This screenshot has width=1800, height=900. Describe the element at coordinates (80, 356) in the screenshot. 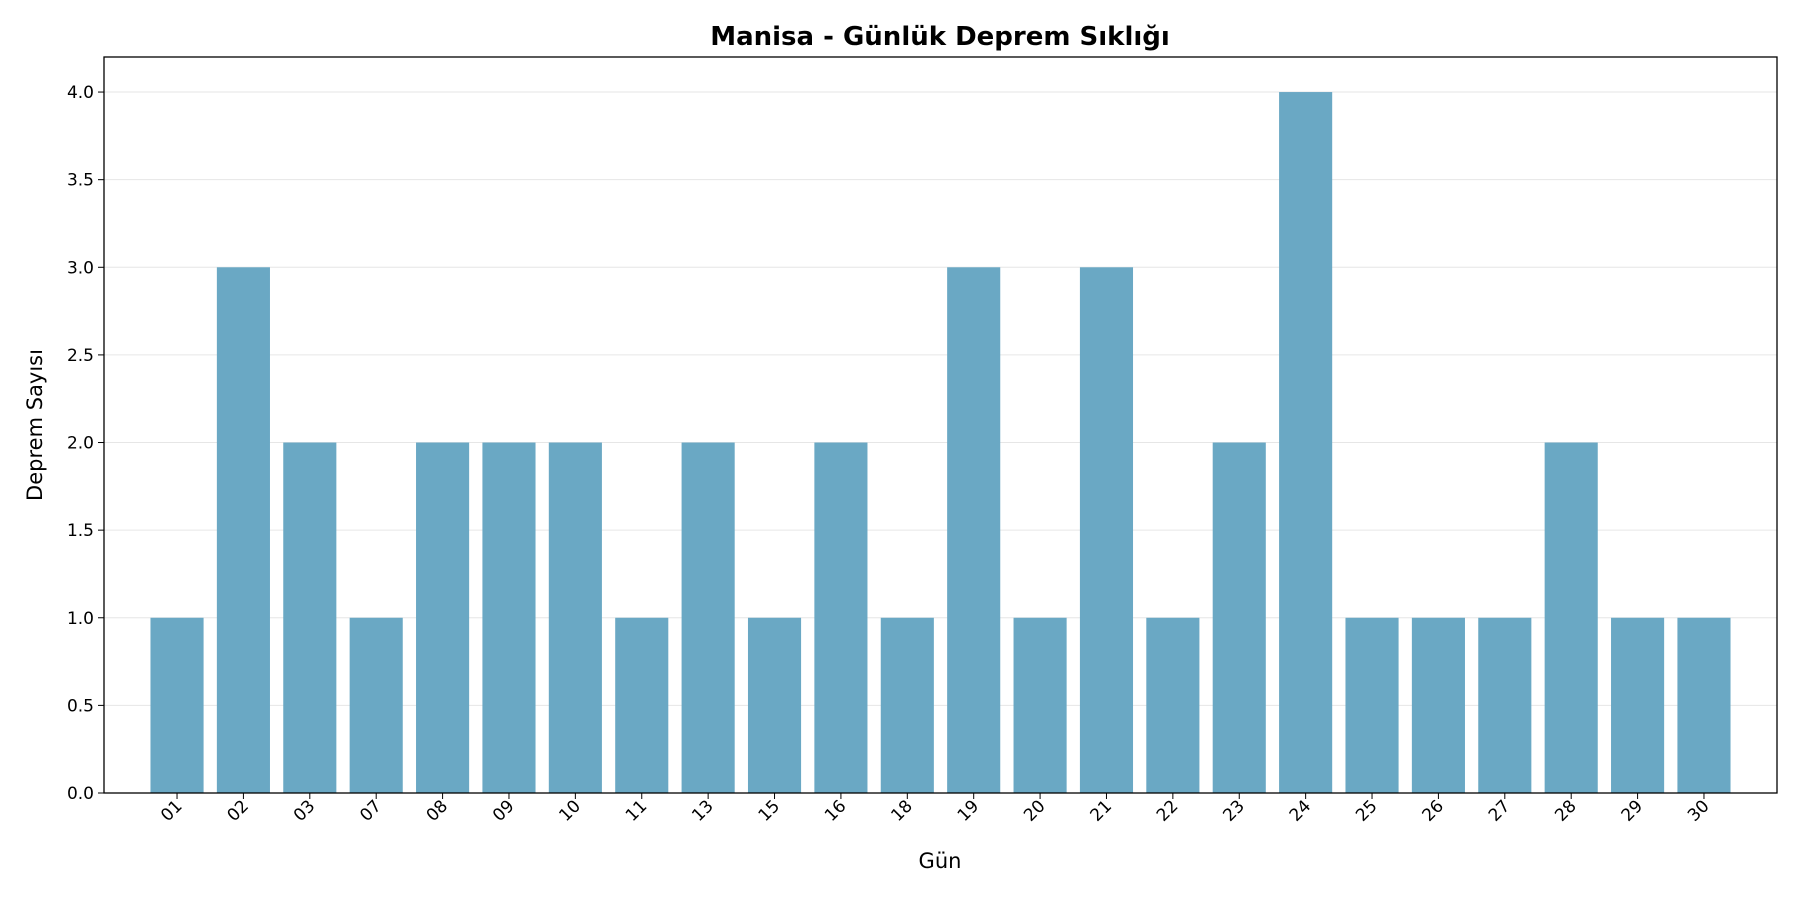

I see `y-tick-label: 2.5` at that location.